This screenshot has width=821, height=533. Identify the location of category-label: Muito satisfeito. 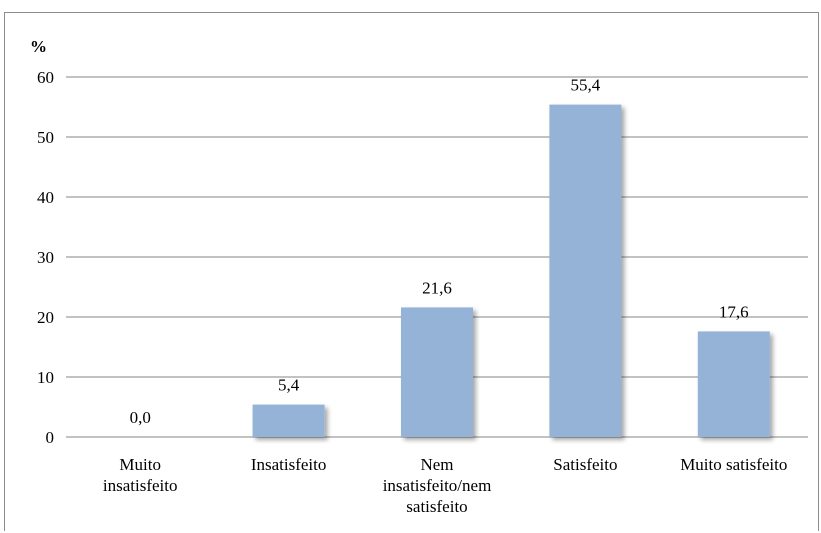
(733, 464).